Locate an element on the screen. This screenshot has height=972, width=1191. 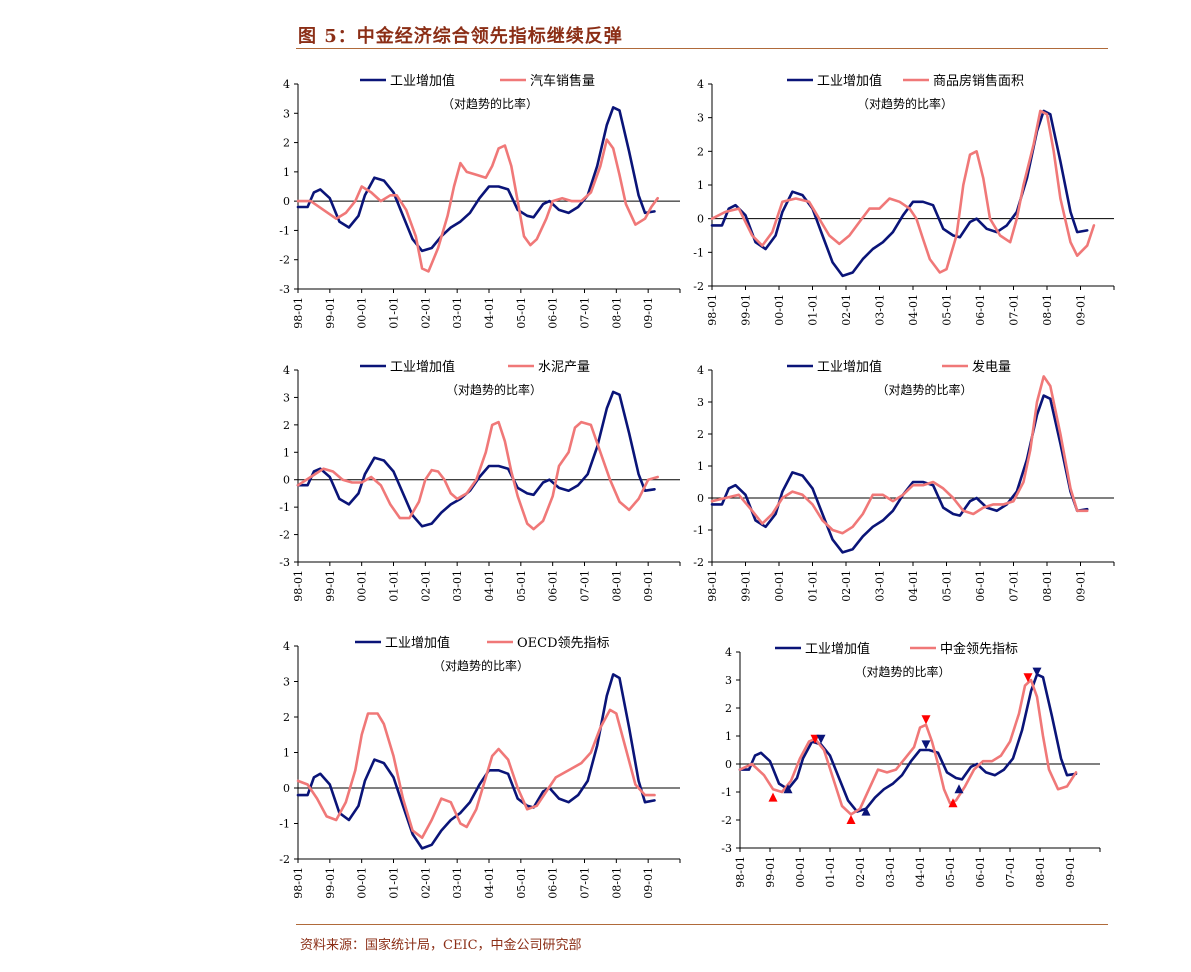
legend-label: 商品房销售面积 is located at coordinates (978, 81).